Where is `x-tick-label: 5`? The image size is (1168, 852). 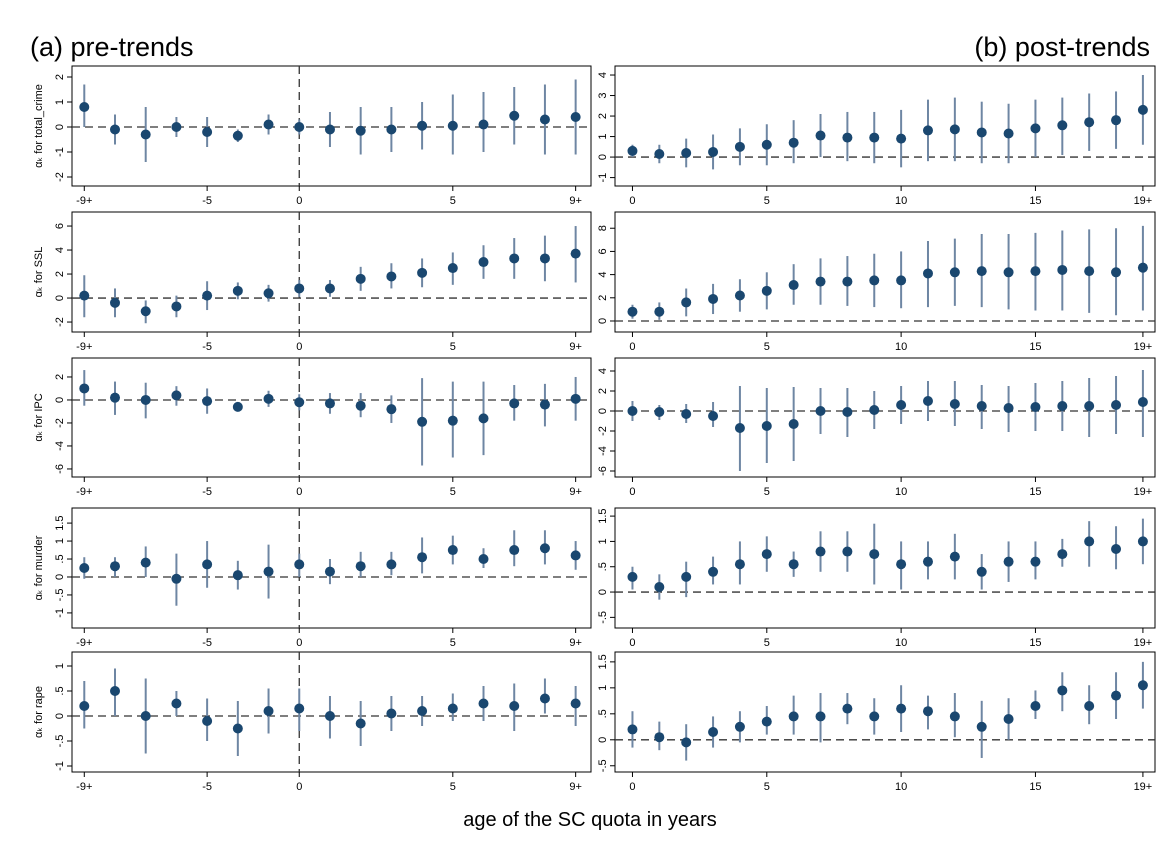
x-tick-label: 5 is located at coordinates (767, 201).